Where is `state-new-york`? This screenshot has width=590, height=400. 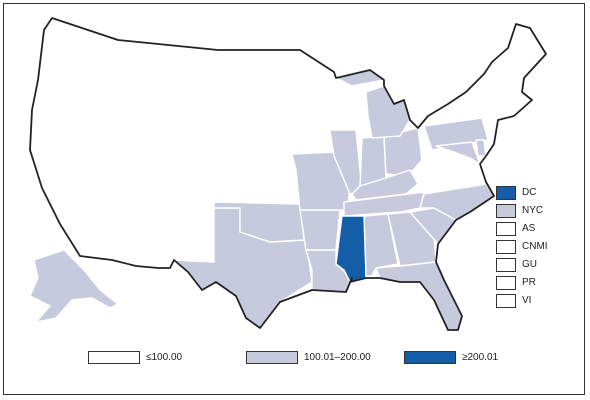
state-new-york is located at coordinates (466, 97).